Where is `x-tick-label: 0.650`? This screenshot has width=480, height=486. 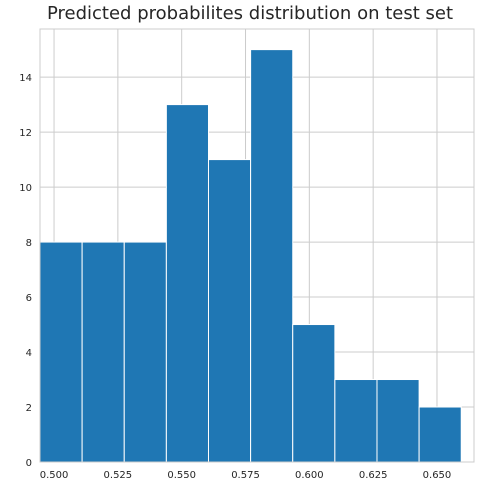 x-tick-label: 0.650 is located at coordinates (437, 475).